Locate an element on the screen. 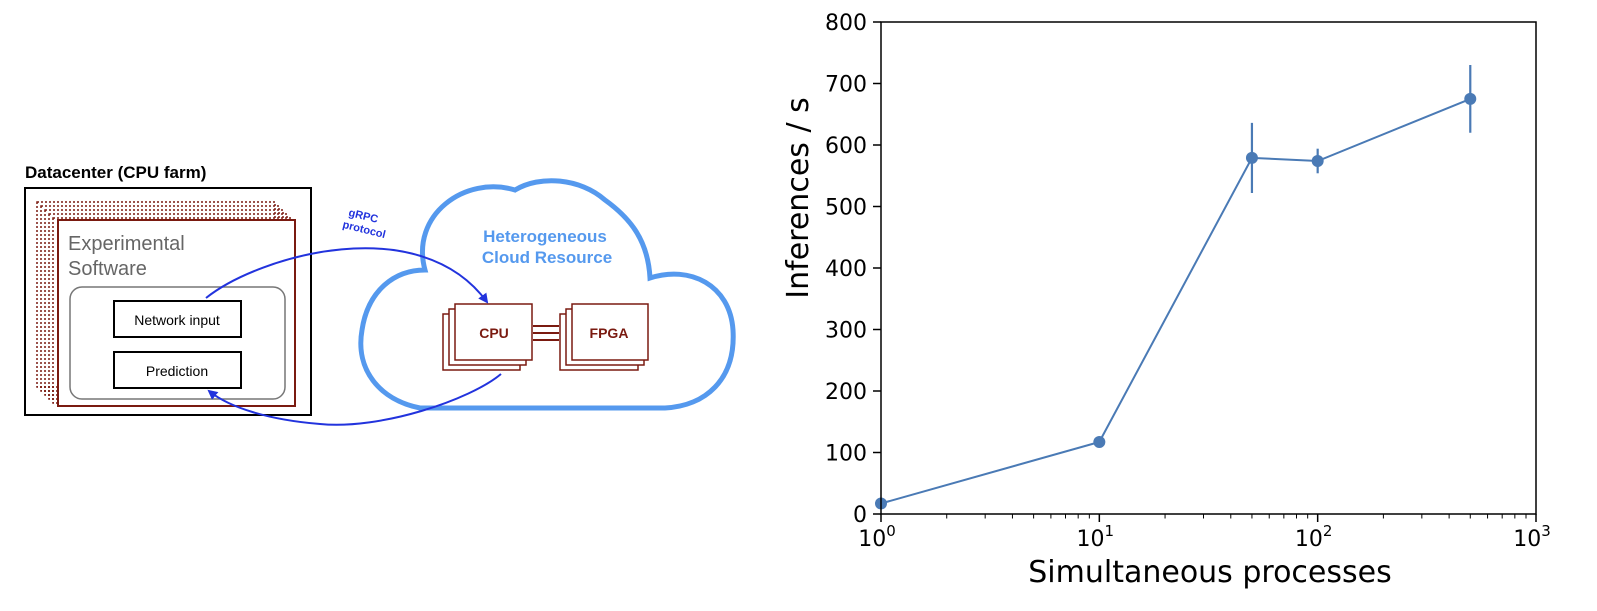 The image size is (1597, 611). network-input-box is located at coordinates (177, 319).